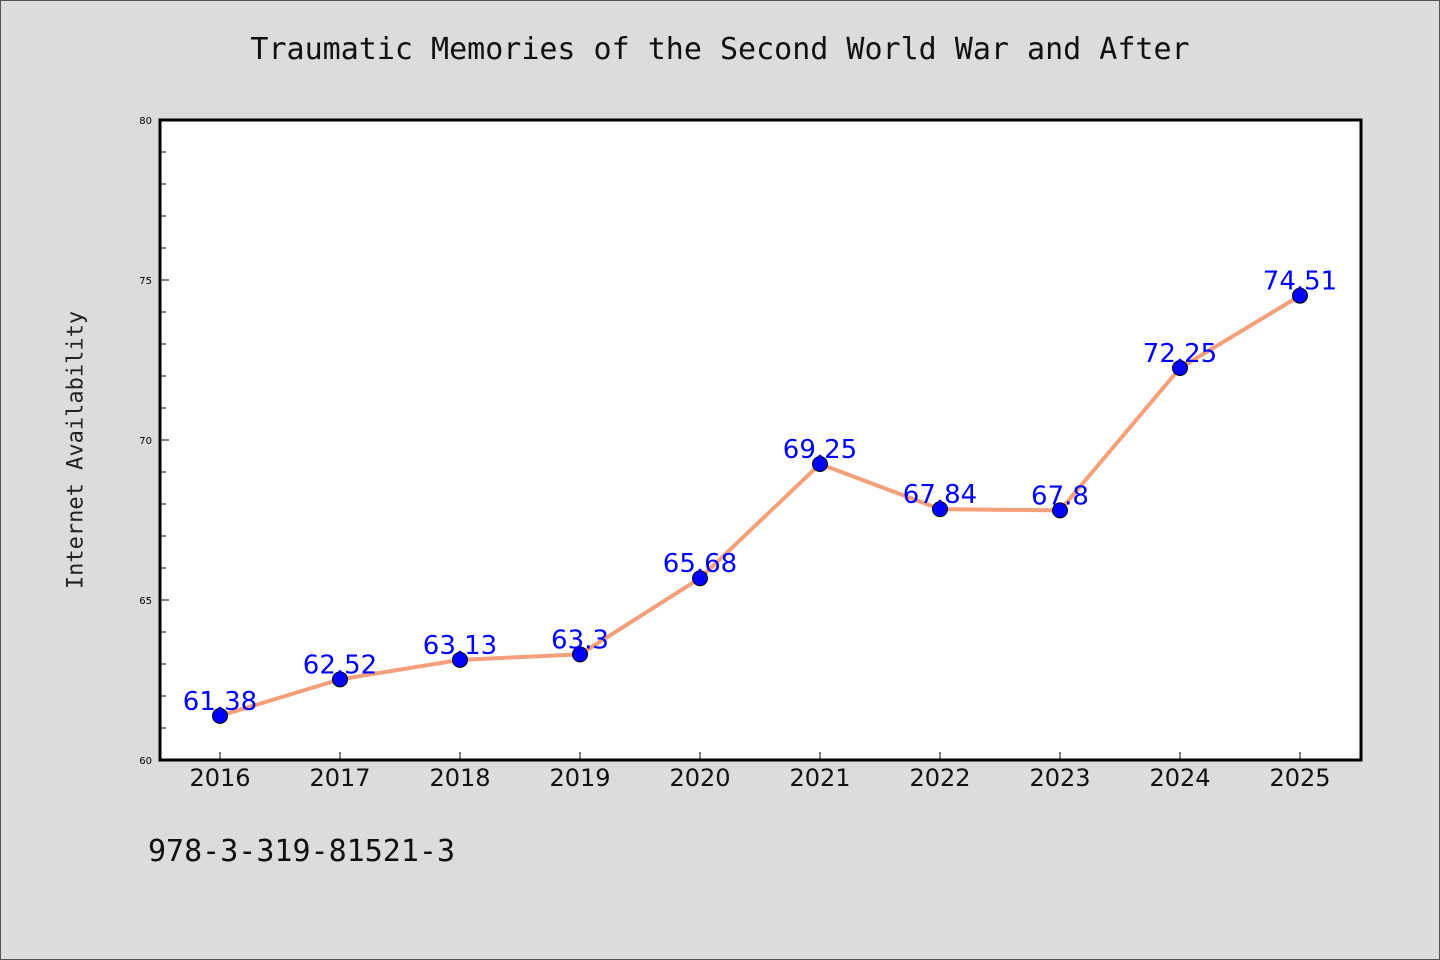 The height and width of the screenshot is (960, 1440). What do you see at coordinates (940, 495) in the screenshot?
I see `data-label: 67.84` at bounding box center [940, 495].